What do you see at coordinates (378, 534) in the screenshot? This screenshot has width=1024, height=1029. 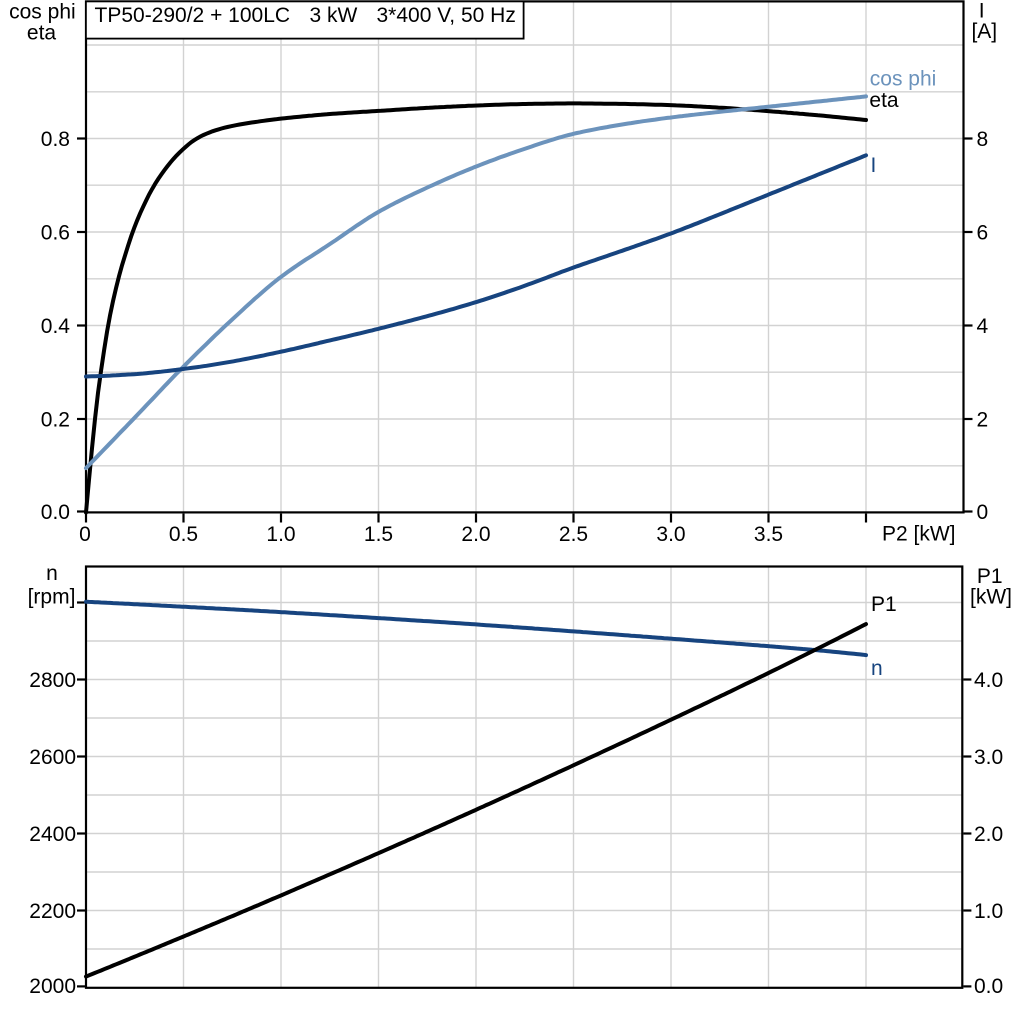 I see `svg-text: 1.5` at bounding box center [378, 534].